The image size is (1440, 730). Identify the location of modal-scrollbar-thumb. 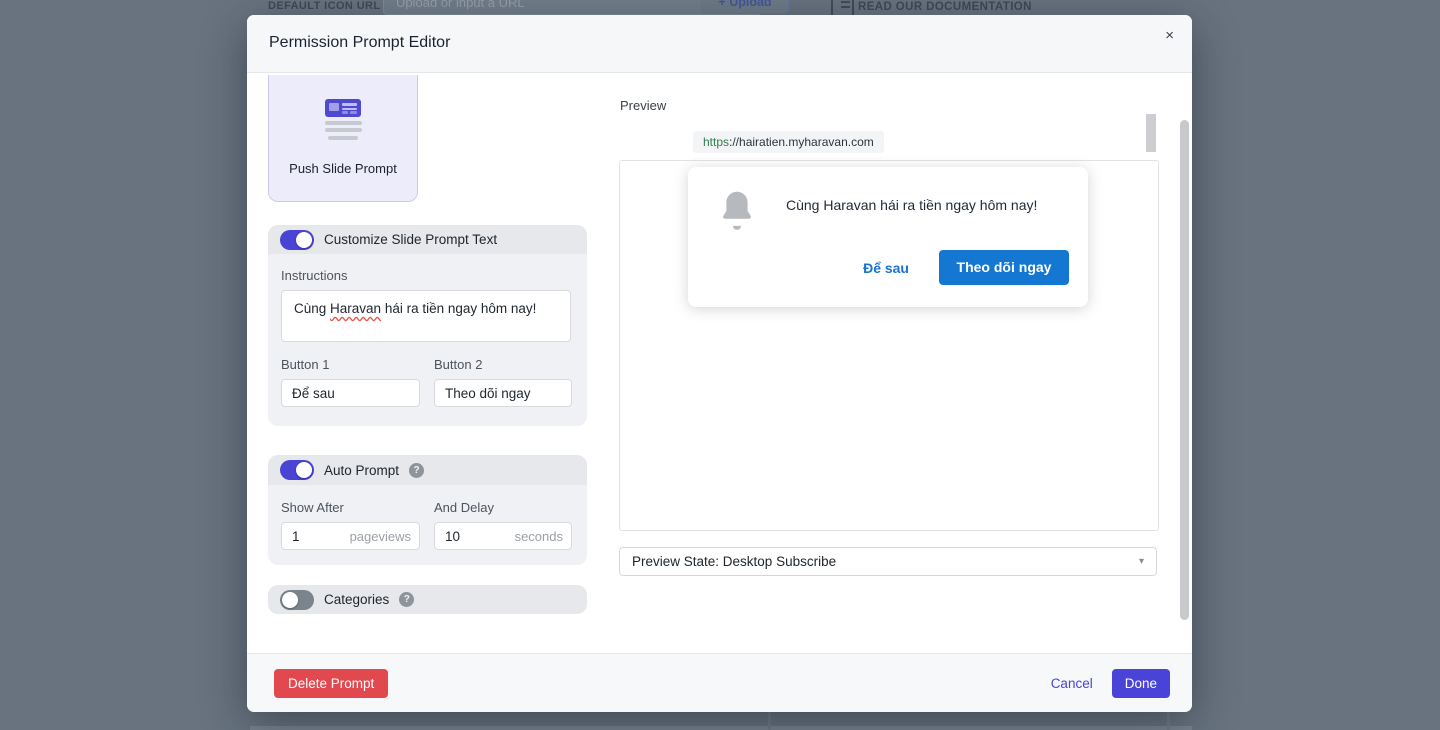
(1184, 370).